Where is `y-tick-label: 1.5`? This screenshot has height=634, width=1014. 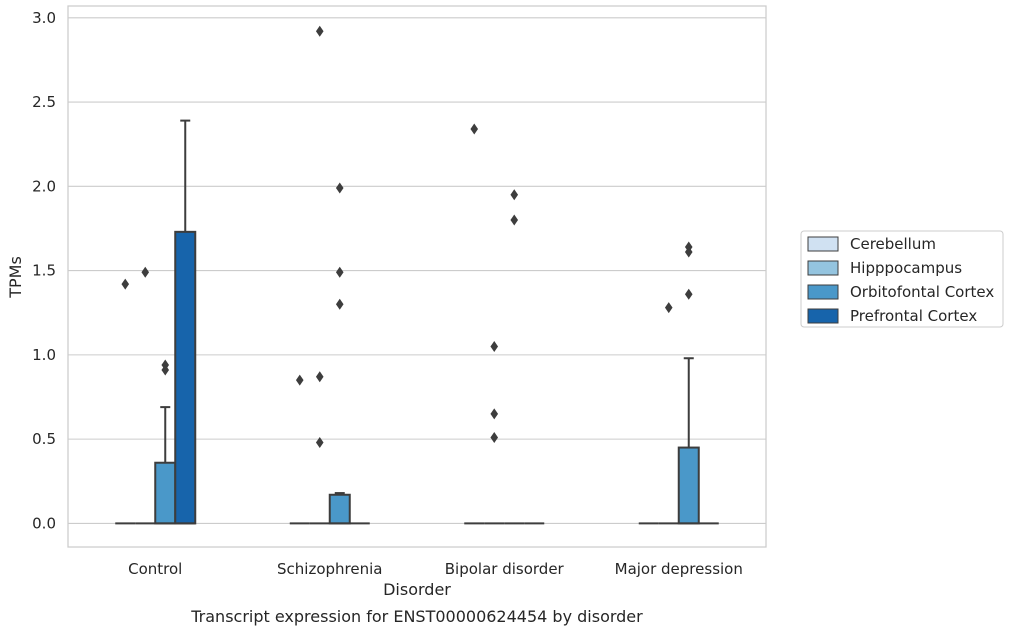
y-tick-label: 1.5 is located at coordinates (44, 271).